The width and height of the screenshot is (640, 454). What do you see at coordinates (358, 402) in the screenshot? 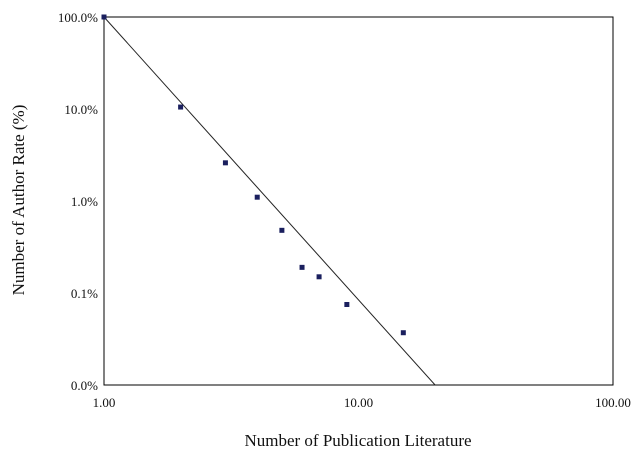
I see `x-tick-label-2: 10.00` at bounding box center [358, 402].